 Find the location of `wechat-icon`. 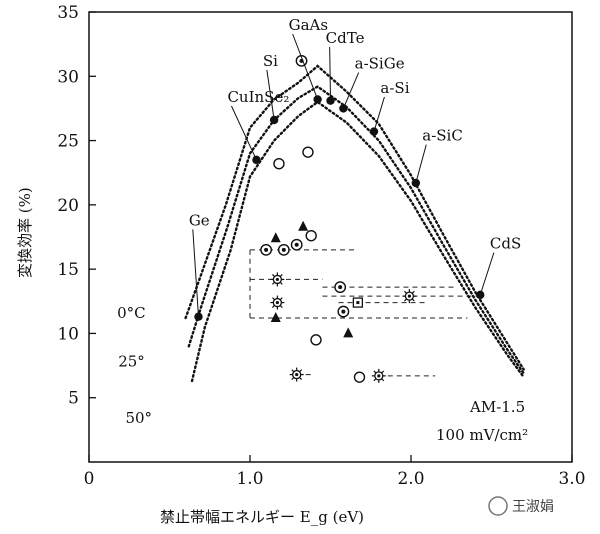

wechat-icon is located at coordinates (498, 506).